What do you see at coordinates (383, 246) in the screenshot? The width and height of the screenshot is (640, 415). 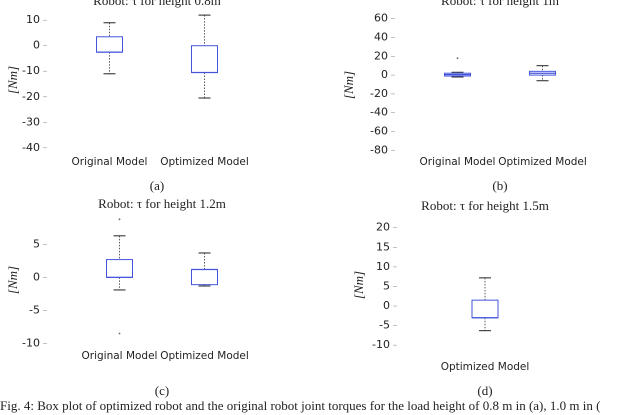 I see `y-tick-label: 15` at bounding box center [383, 246].